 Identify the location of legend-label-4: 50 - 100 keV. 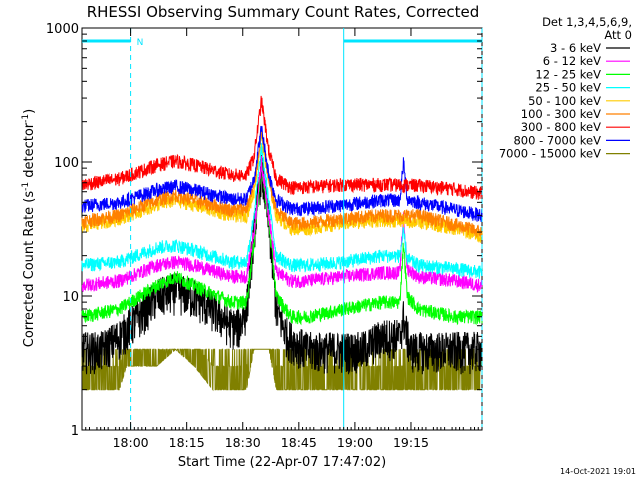
(564, 101).